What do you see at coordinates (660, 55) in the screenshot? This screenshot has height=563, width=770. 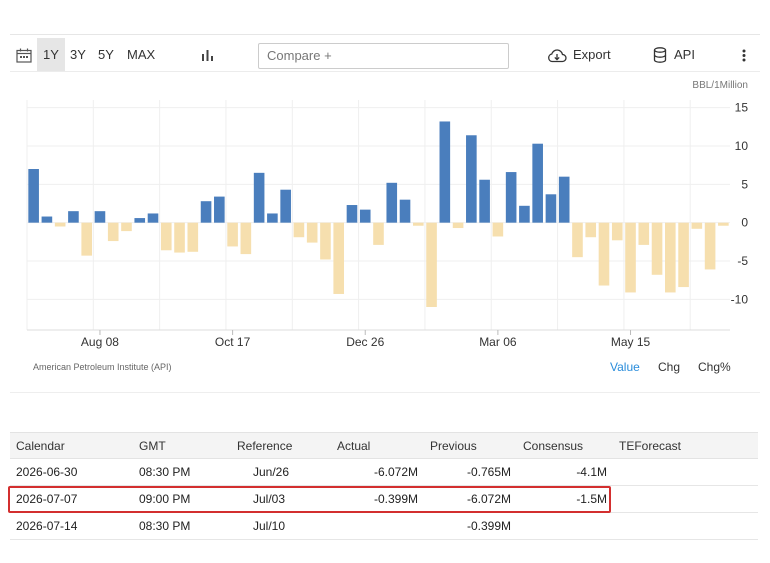 I see `database-icon` at bounding box center [660, 55].